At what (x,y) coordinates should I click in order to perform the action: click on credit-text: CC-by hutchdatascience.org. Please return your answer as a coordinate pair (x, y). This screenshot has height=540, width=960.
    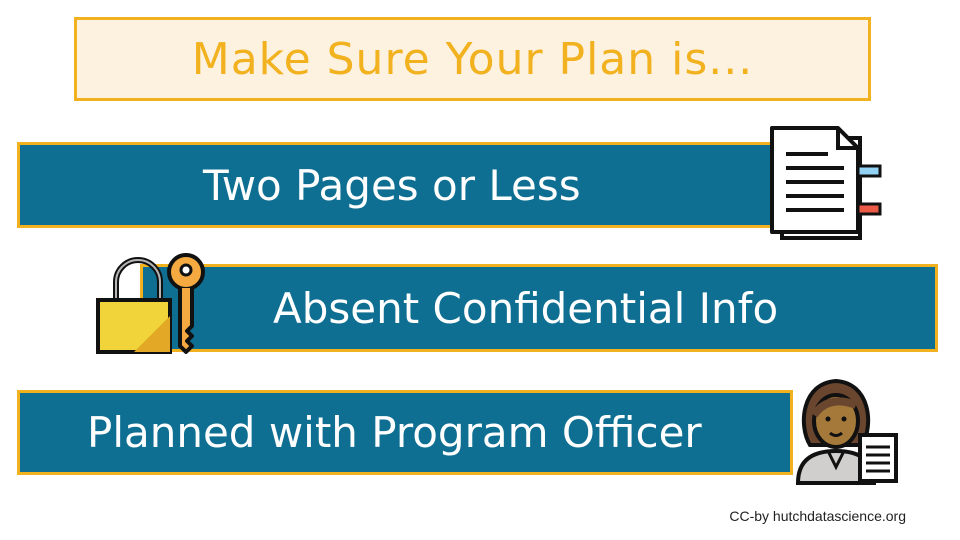
    Looking at the image, I should click on (817, 516).